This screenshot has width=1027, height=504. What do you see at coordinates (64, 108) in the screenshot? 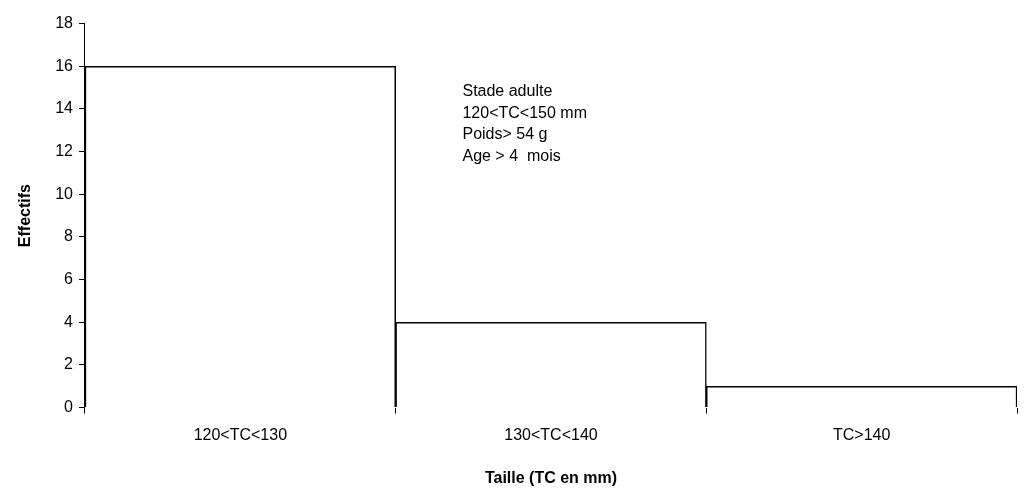
I see `y-tick-label: 14` at bounding box center [64, 108].